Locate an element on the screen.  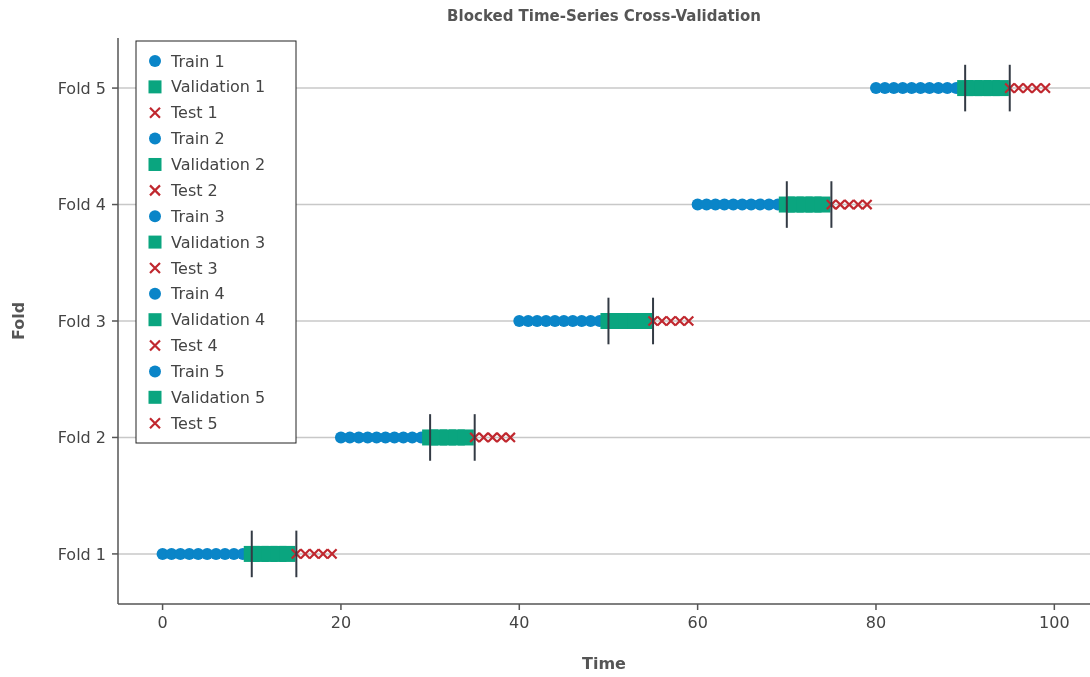
legend-label: Validation 2 is located at coordinates (218, 165).